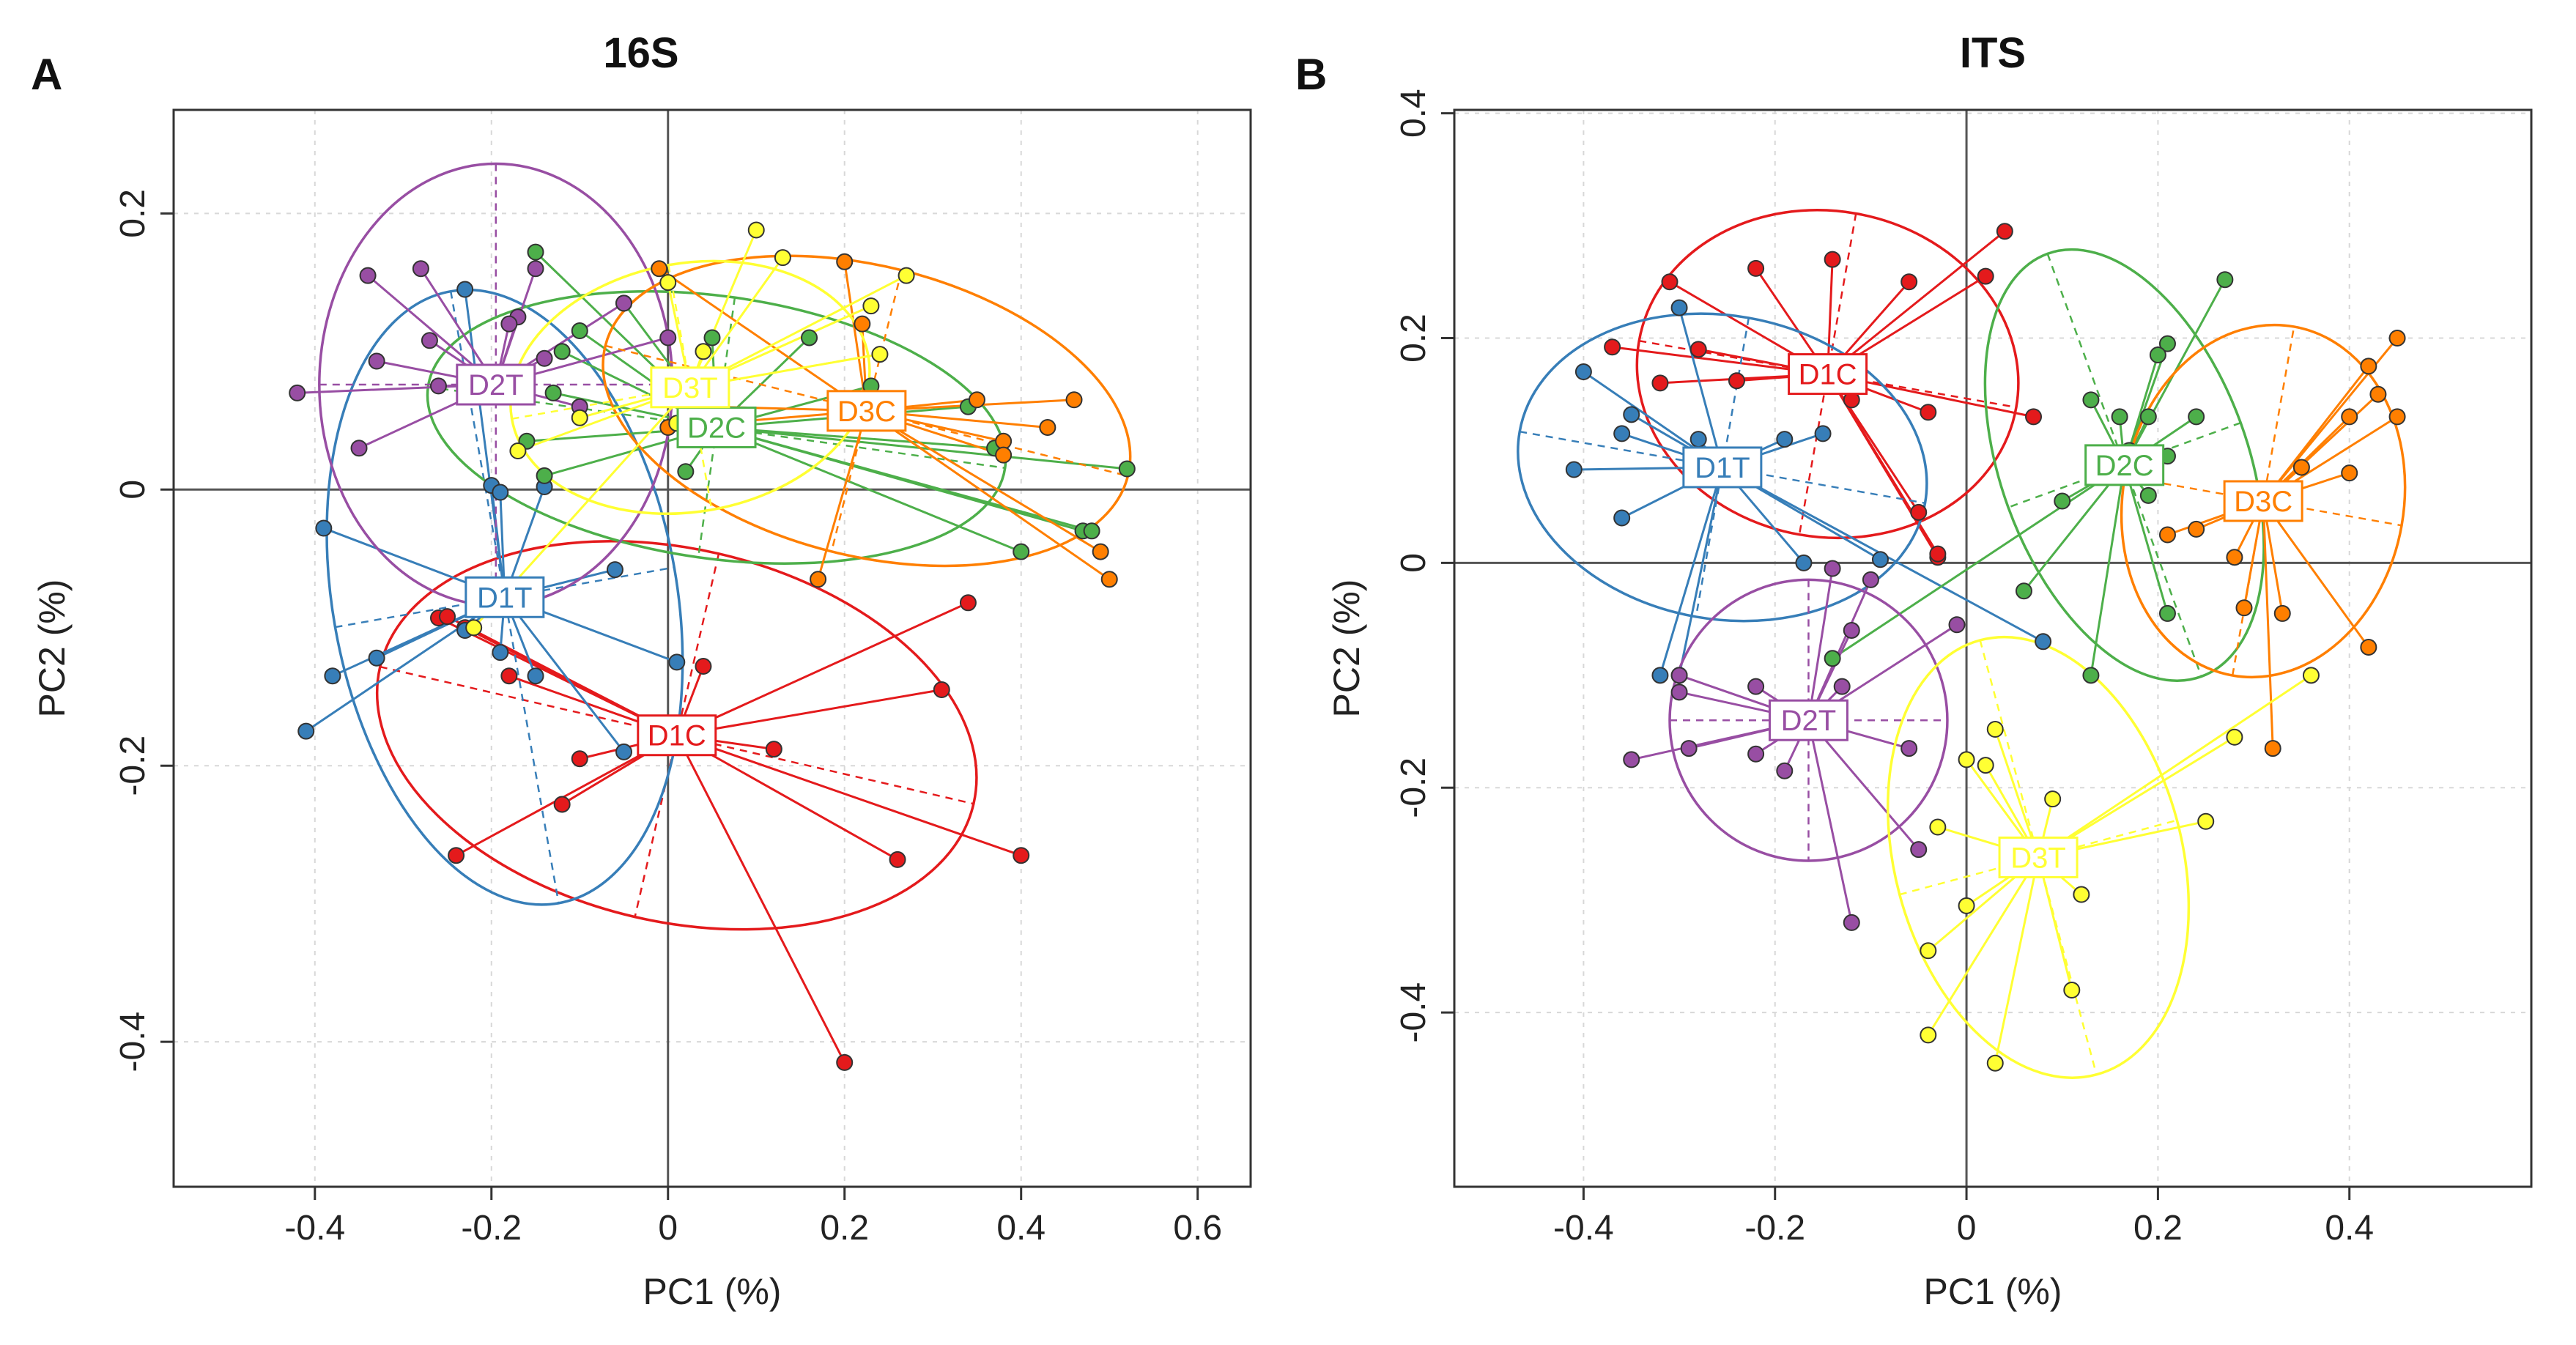 Image resolution: width=2576 pixels, height=1345 pixels. What do you see at coordinates (1413, 563) in the screenshot?
I see `y-tick-label: 0` at bounding box center [1413, 563].